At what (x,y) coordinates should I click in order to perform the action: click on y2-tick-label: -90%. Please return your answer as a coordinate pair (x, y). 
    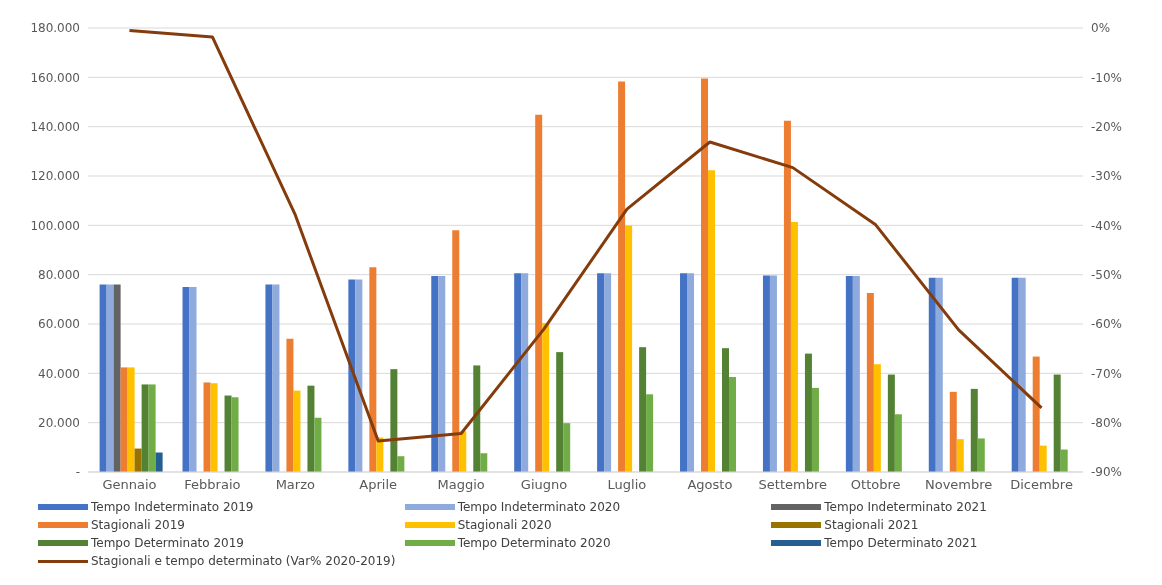
    Looking at the image, I should click on (1107, 472).